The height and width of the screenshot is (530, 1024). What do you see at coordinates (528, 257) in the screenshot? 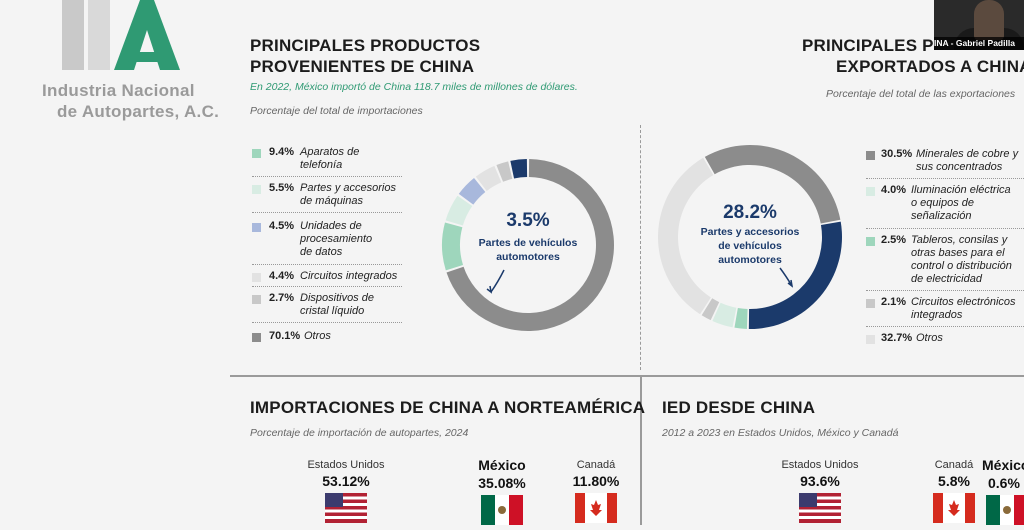
I see `imports-highlight-label-line-2: automotores` at bounding box center [528, 257].